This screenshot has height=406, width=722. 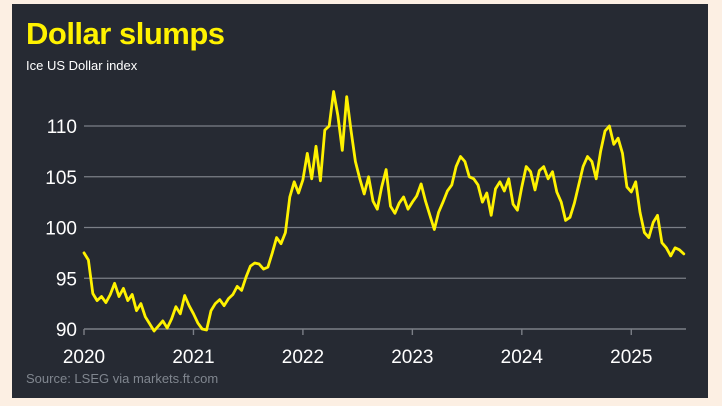 What do you see at coordinates (66, 279) in the screenshot?
I see `y-tick-label: 95` at bounding box center [66, 279].